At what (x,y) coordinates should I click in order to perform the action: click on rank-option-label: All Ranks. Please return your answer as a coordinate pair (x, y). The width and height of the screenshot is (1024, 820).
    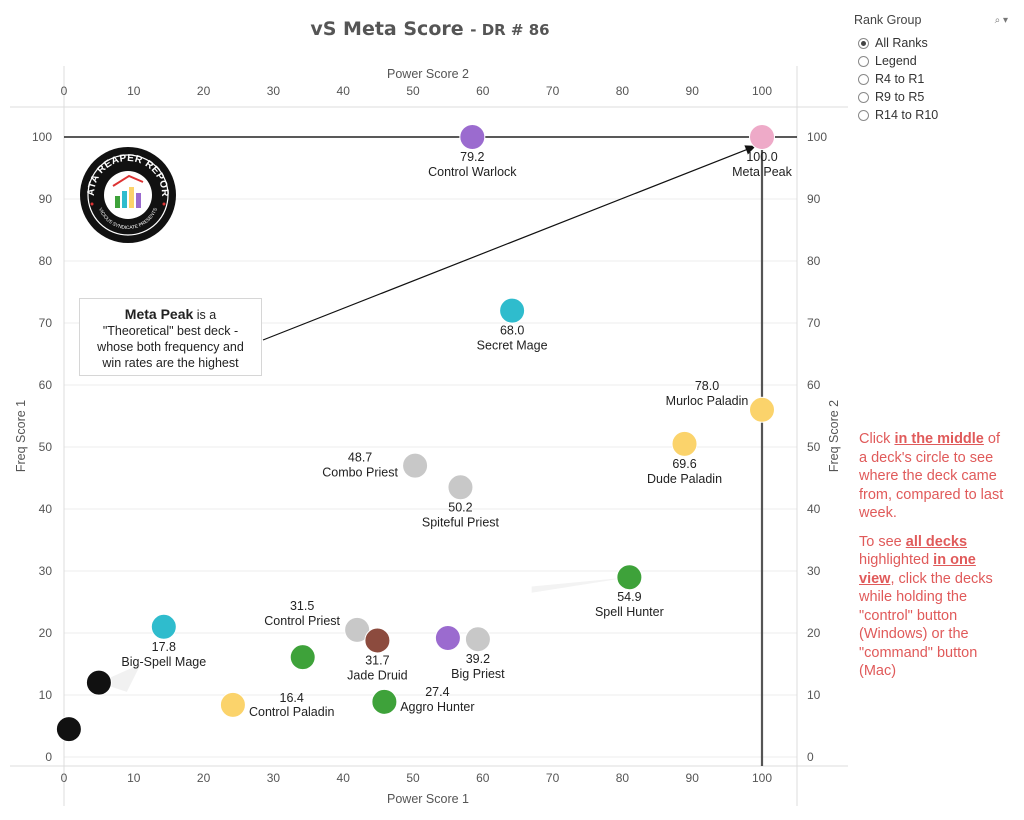
    Looking at the image, I should click on (901, 43).